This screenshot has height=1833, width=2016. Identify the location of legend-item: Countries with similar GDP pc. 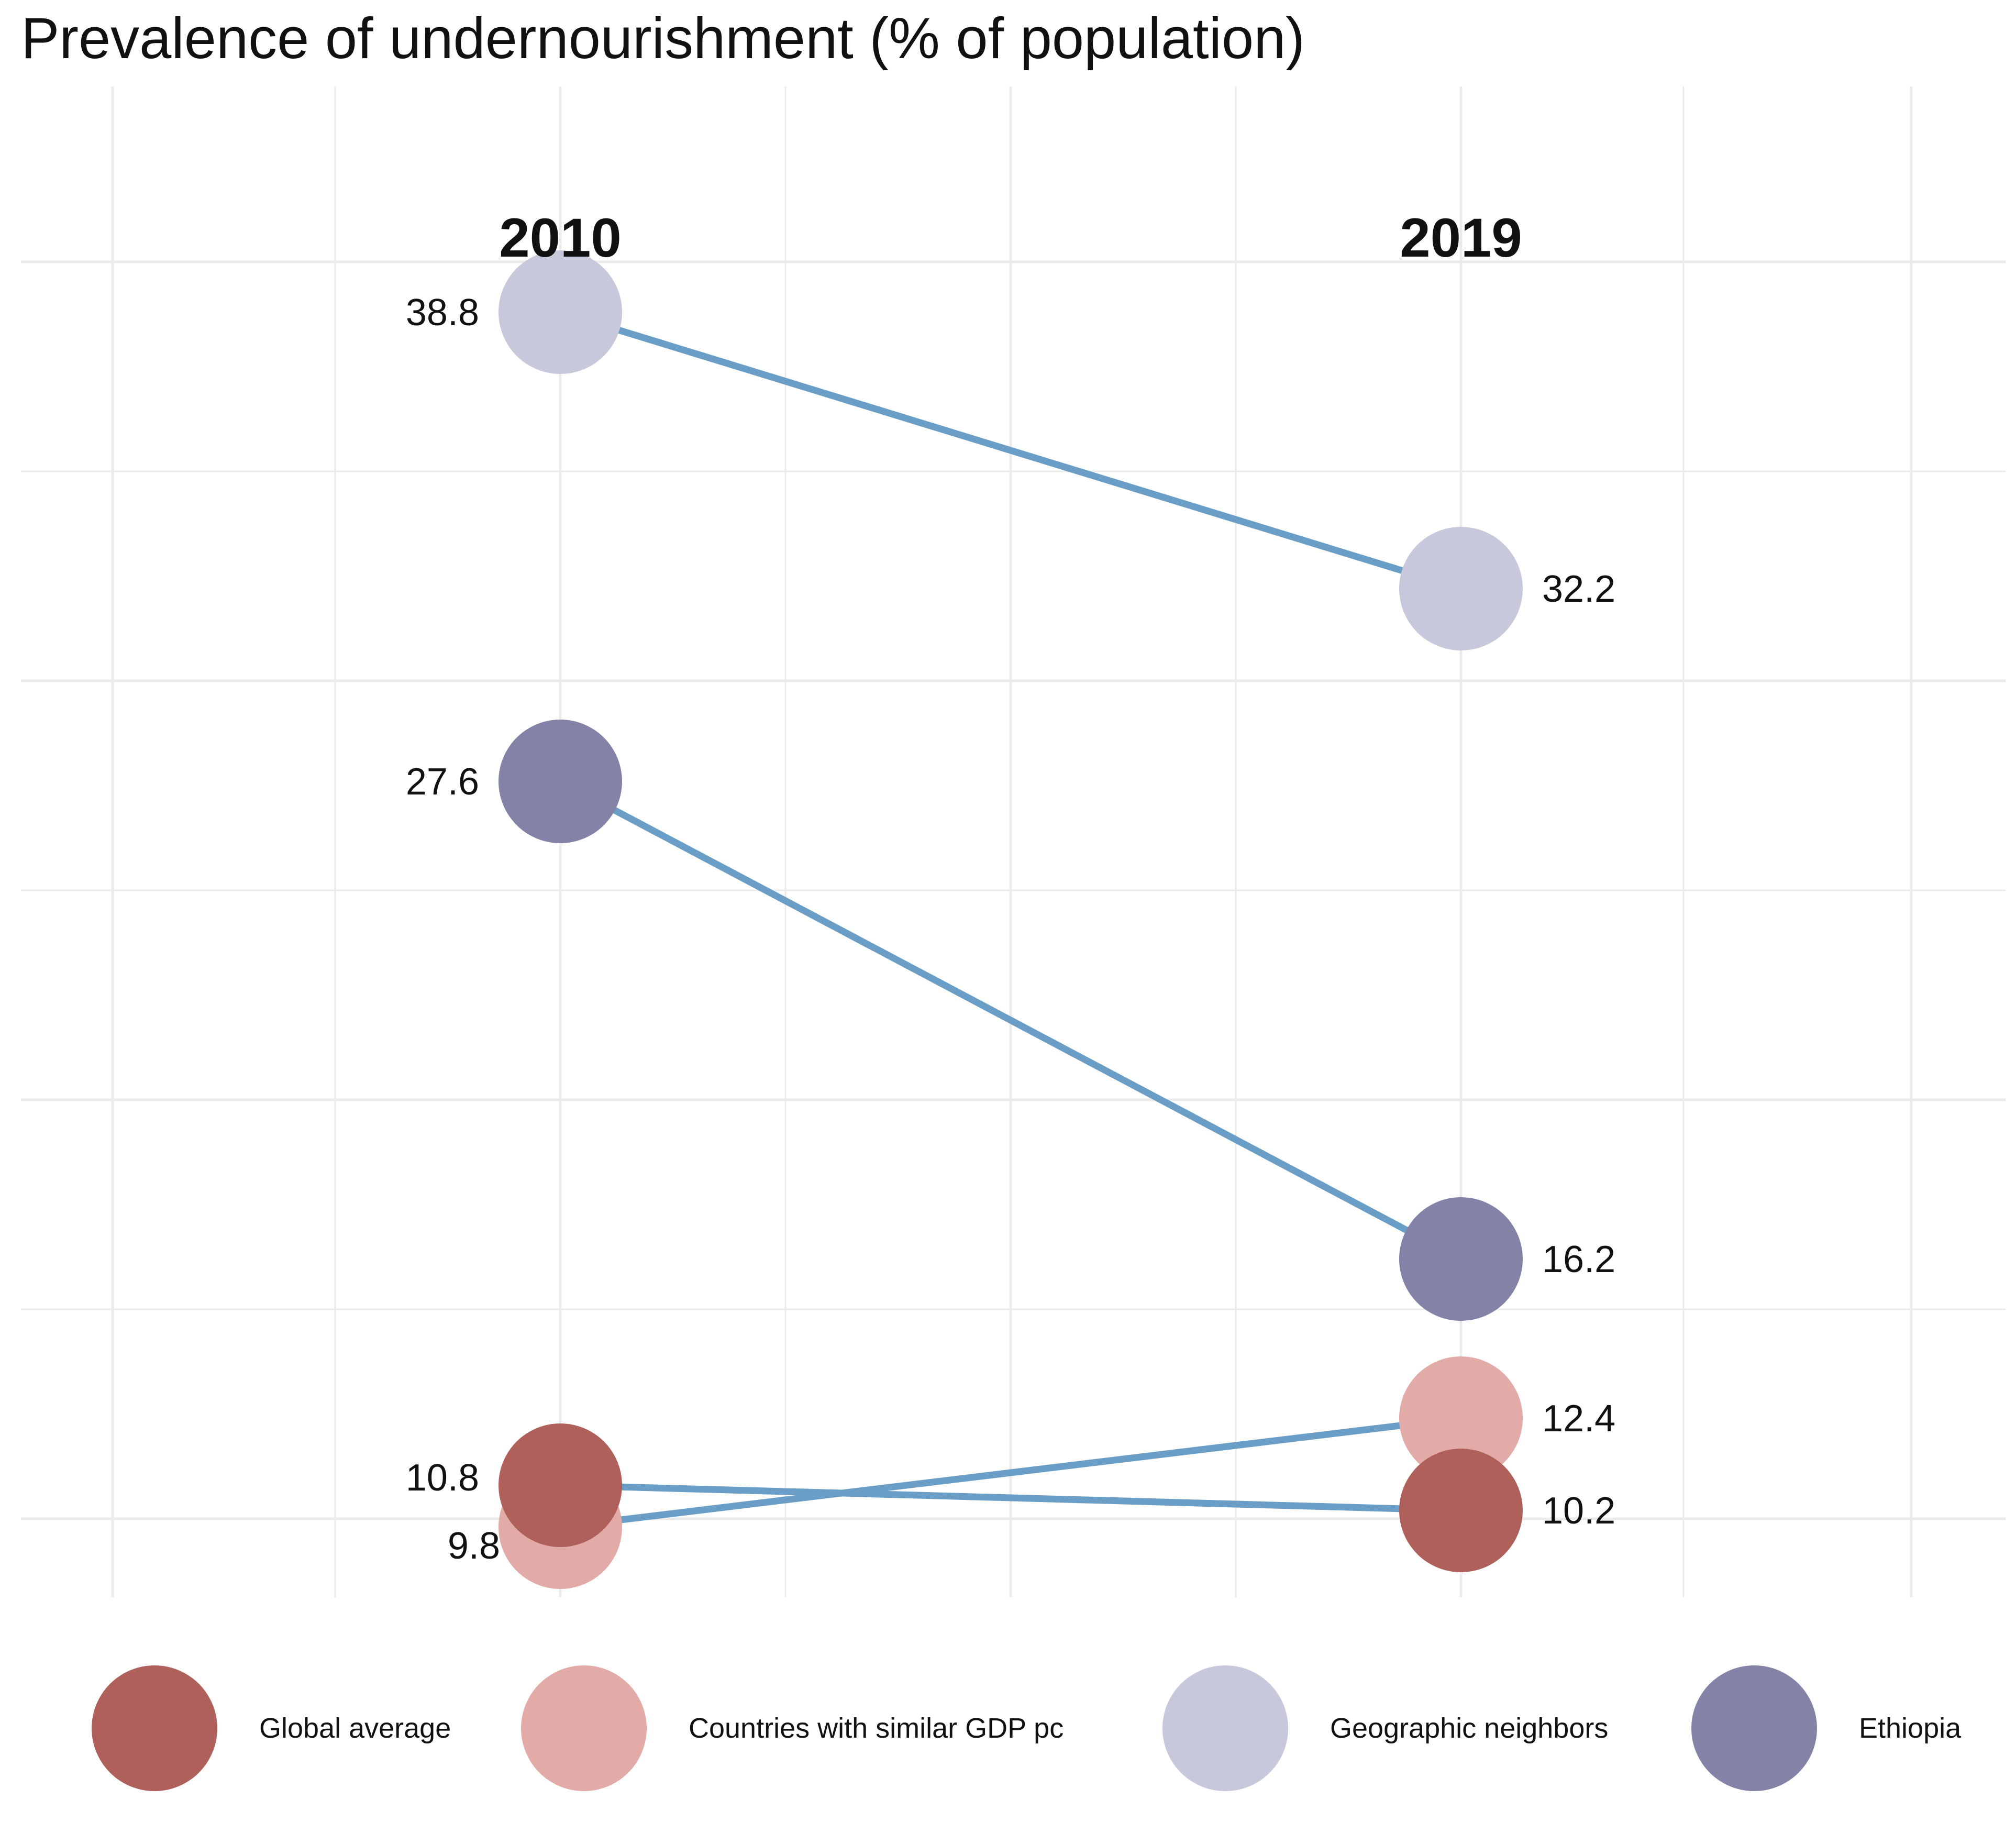
(792, 1728).